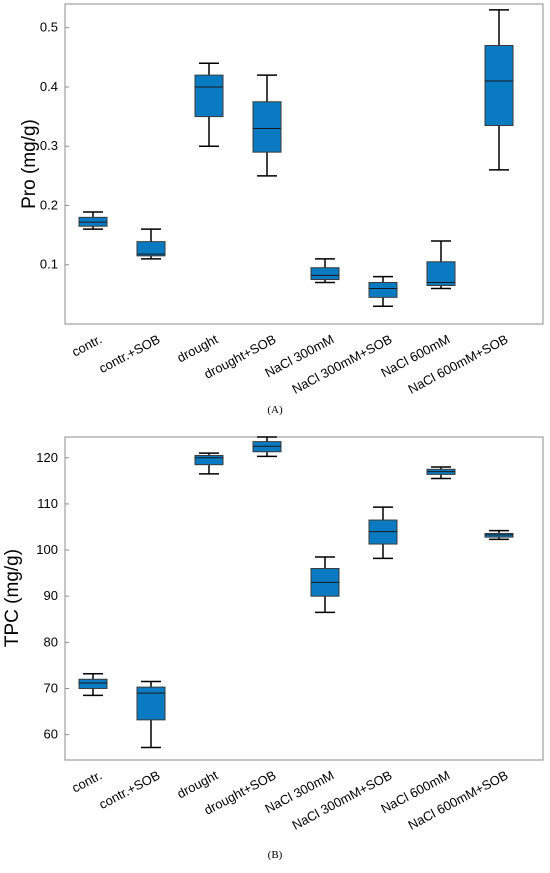 This screenshot has width=550, height=873. Describe the element at coordinates (49, 204) in the screenshot. I see `y-tick-label: 0.2` at that location.